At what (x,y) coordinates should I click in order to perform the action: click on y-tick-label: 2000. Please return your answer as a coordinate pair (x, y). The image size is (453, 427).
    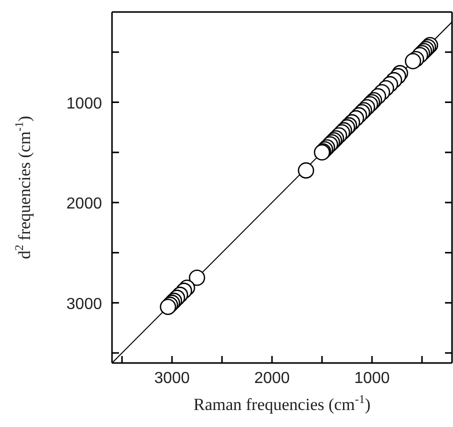
    Looking at the image, I should click on (84, 204).